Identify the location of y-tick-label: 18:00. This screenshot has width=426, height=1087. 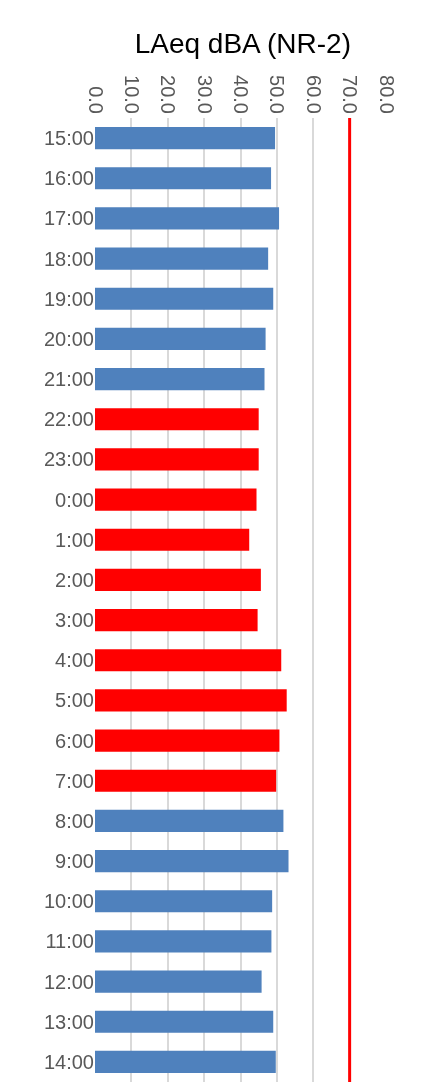
(68, 258).